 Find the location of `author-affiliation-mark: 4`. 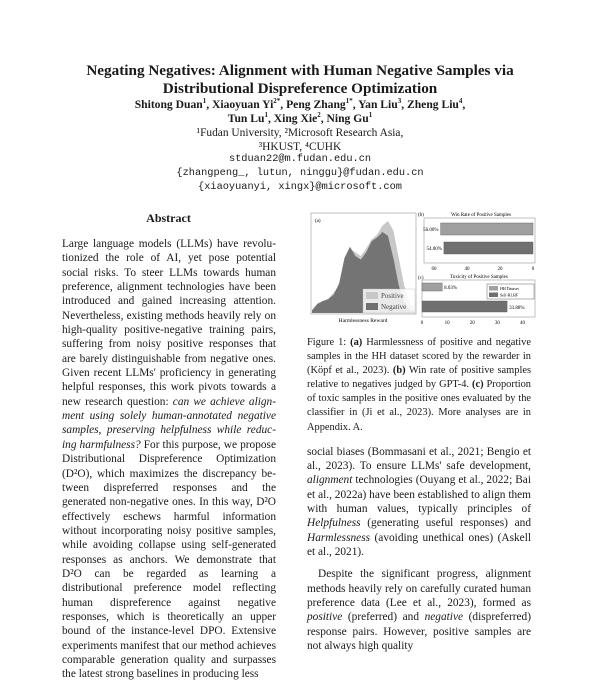

author-affiliation-mark: 4 is located at coordinates (460, 101).